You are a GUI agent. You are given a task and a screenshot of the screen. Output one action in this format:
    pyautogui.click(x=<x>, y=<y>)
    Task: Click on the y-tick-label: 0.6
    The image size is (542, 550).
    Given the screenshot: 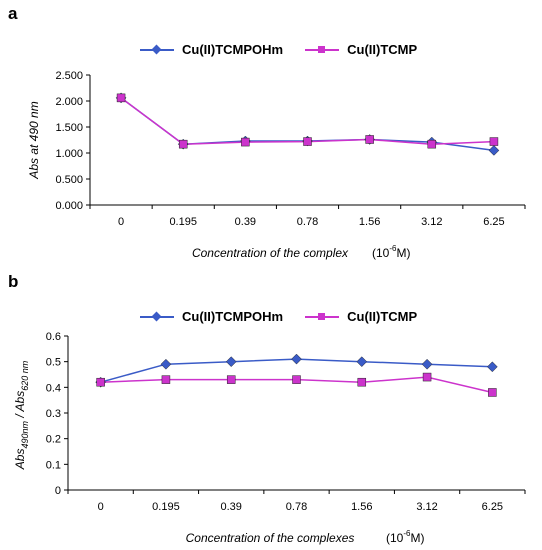 What is the action you would take?
    pyautogui.click(x=53, y=337)
    